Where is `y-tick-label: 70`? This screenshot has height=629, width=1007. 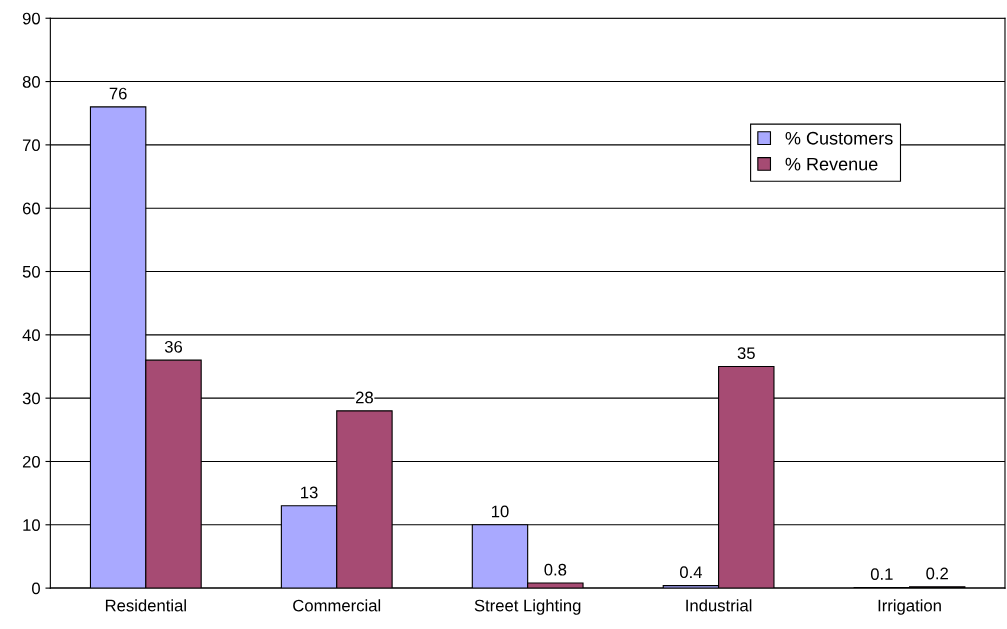
y-tick-label: 70 is located at coordinates (31, 145).